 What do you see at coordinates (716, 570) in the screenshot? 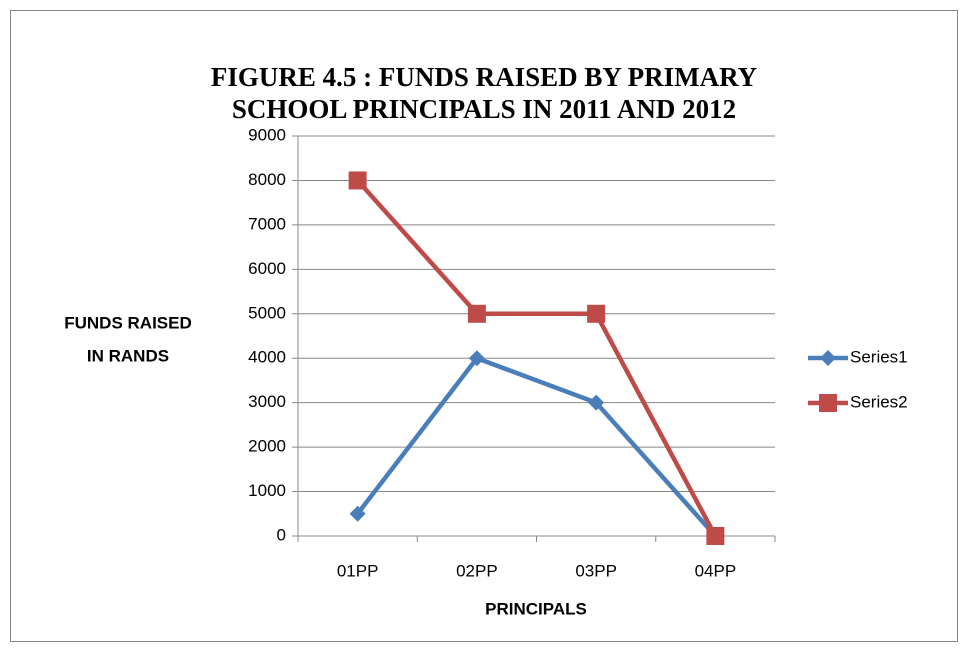
I see `x-tick-label: 04PP` at bounding box center [716, 570].